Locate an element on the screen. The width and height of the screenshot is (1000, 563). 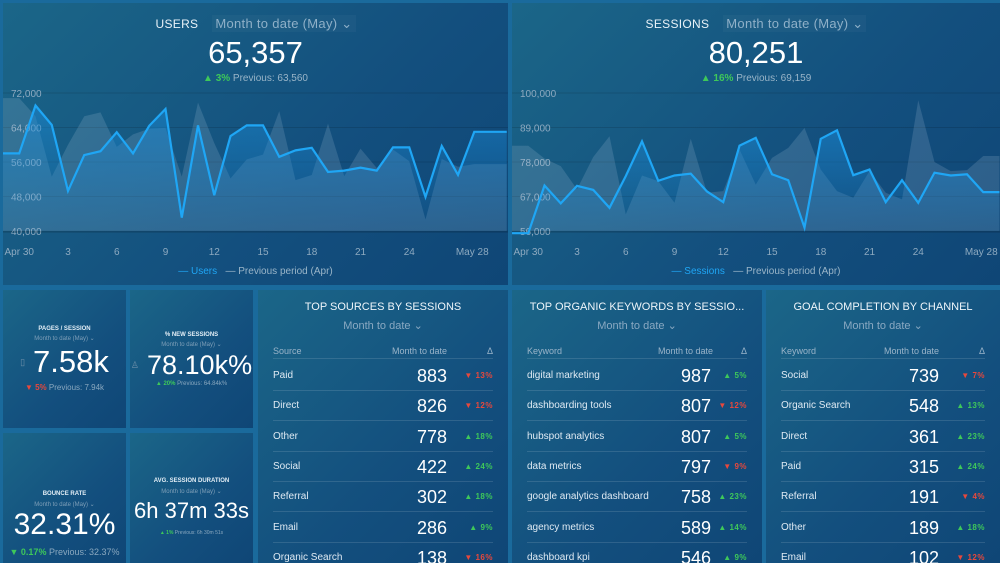
table-row: Referral 302 ▲ 18% is located at coordinates (383, 497).